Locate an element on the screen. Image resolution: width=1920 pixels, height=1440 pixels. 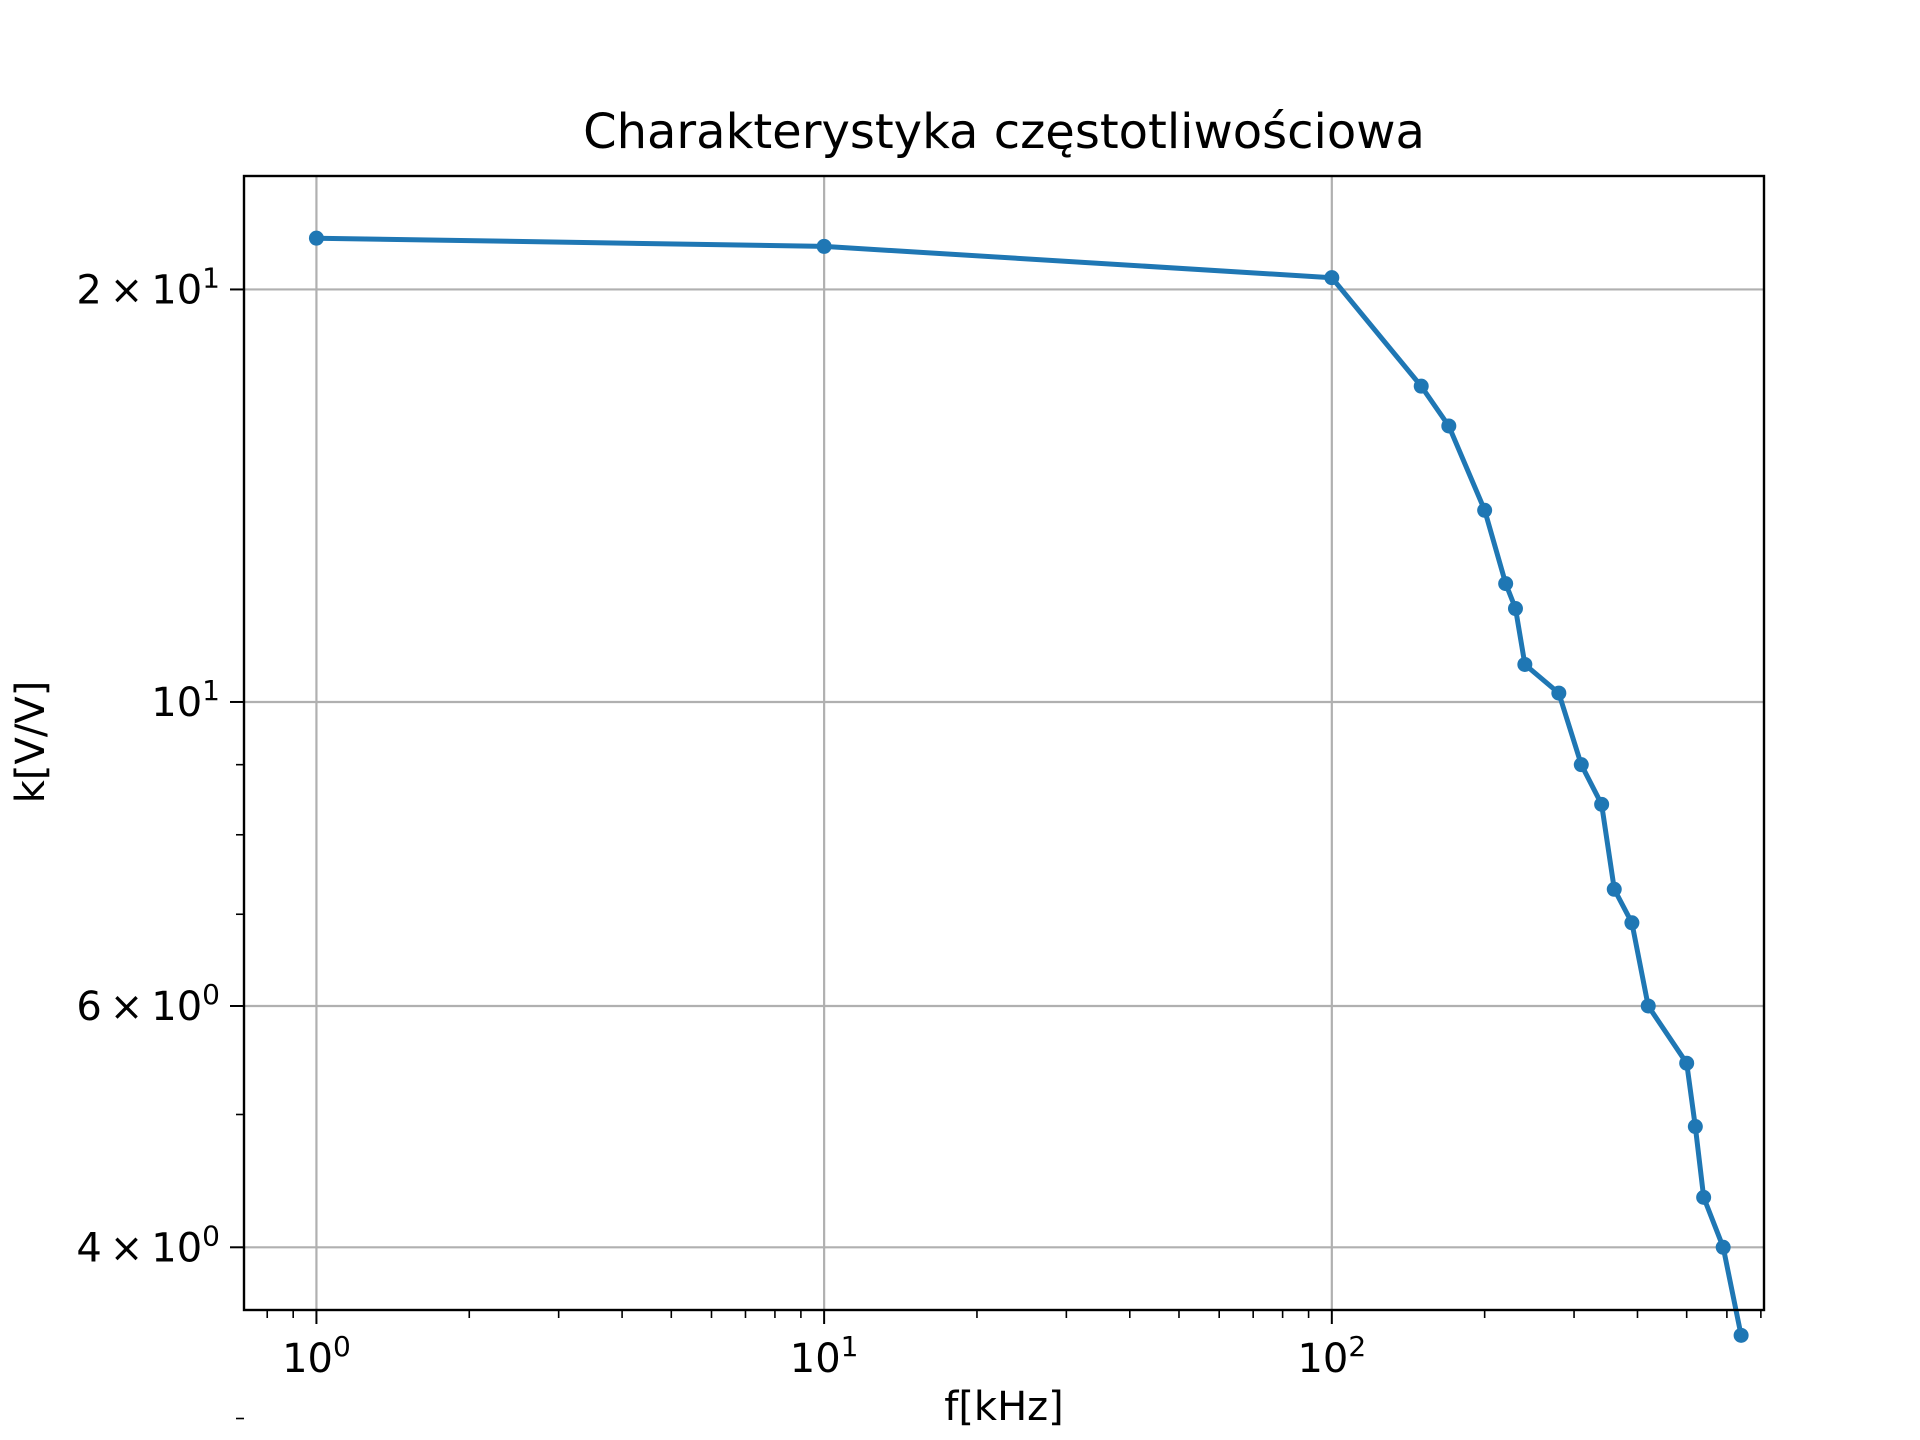
y-tick-label: 2 × 101 is located at coordinates (148, 287).